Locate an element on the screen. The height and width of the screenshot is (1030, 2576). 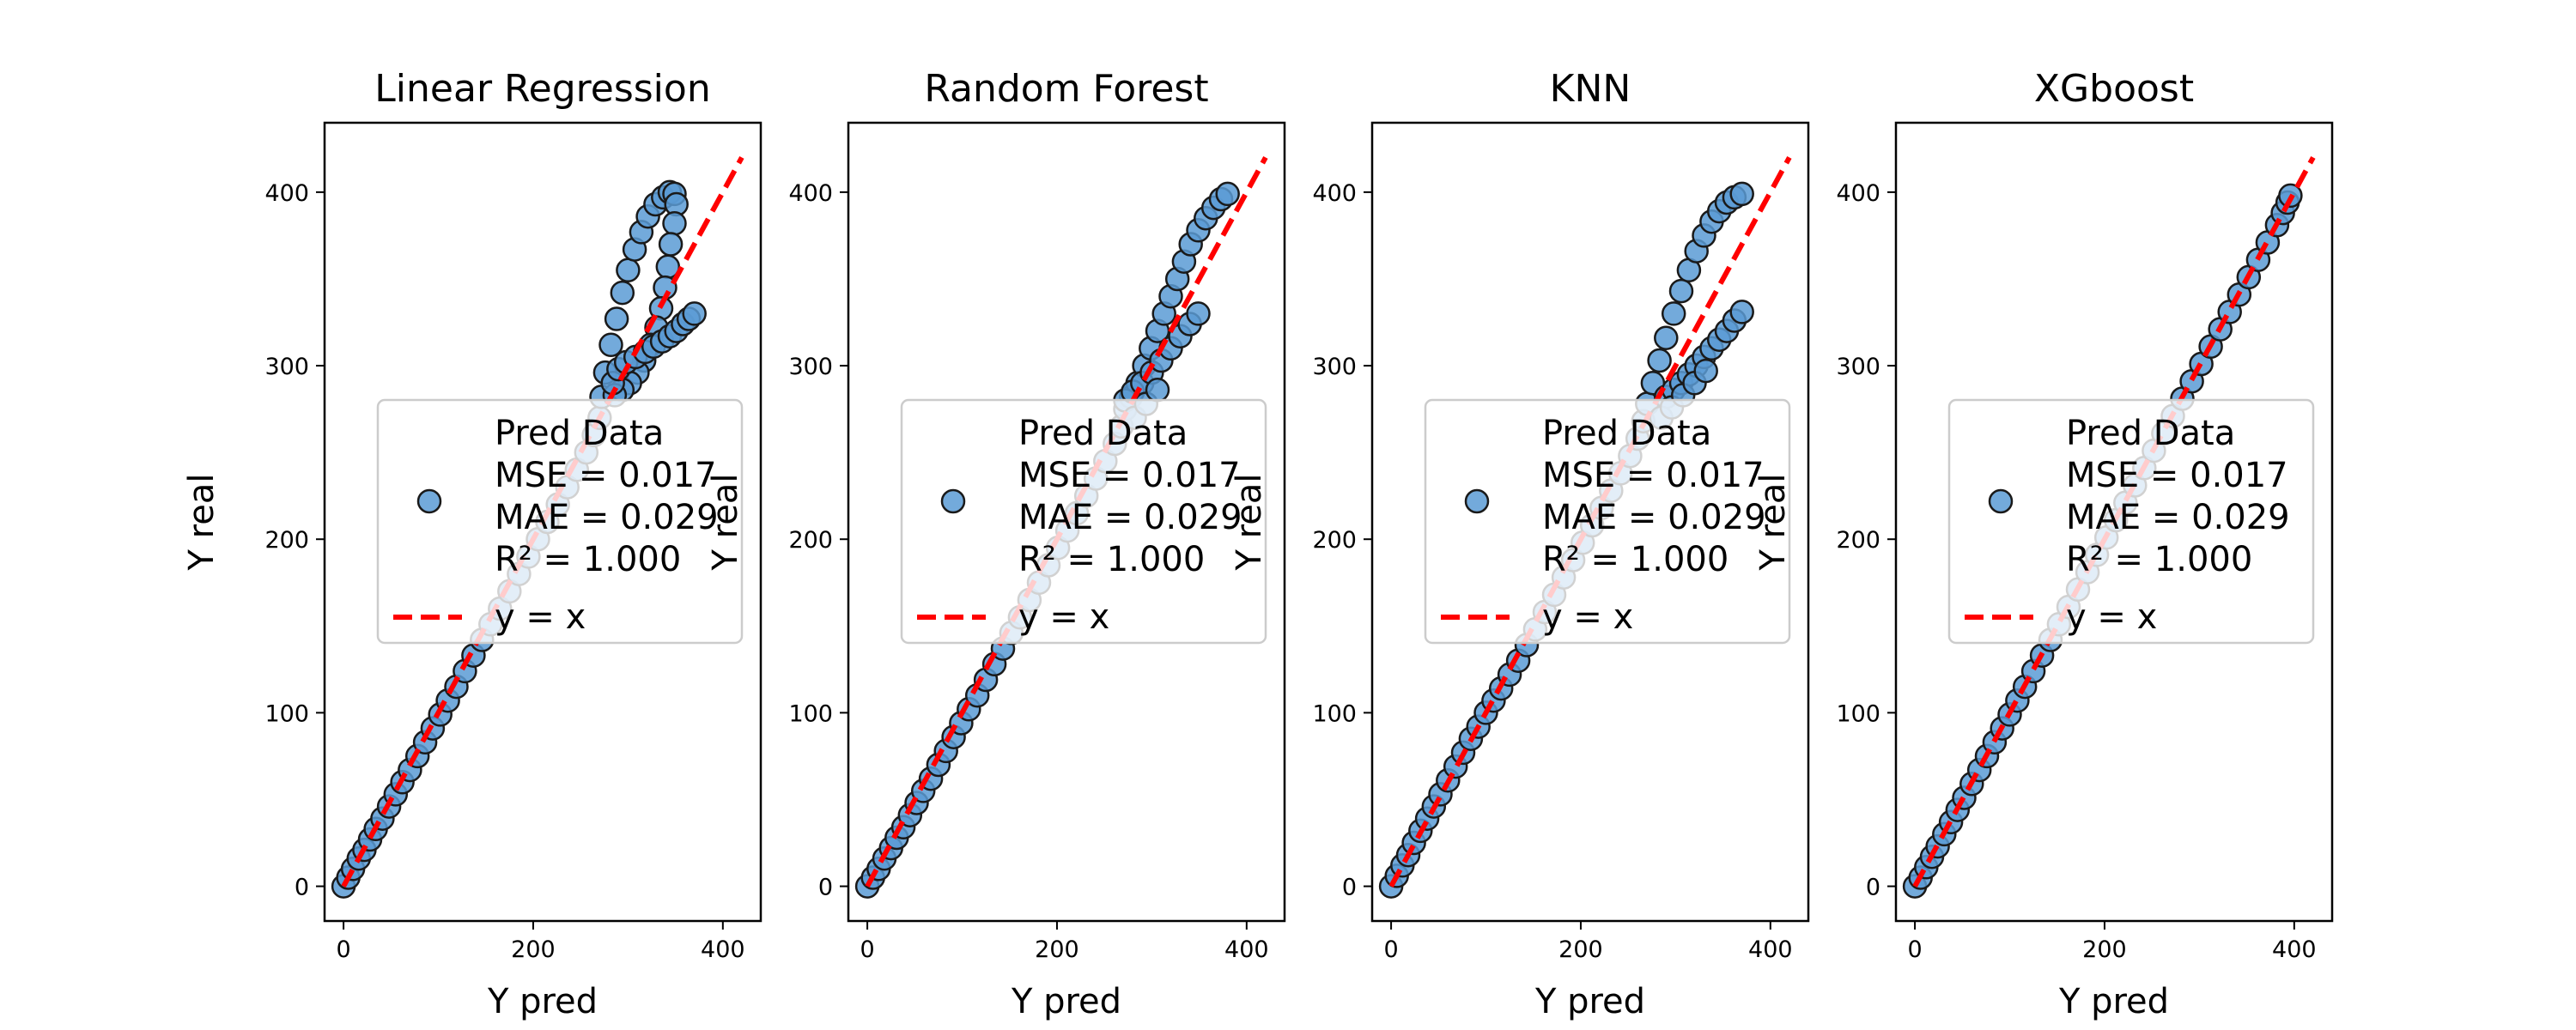
subplot-title: KNN is located at coordinates (1590, 89).